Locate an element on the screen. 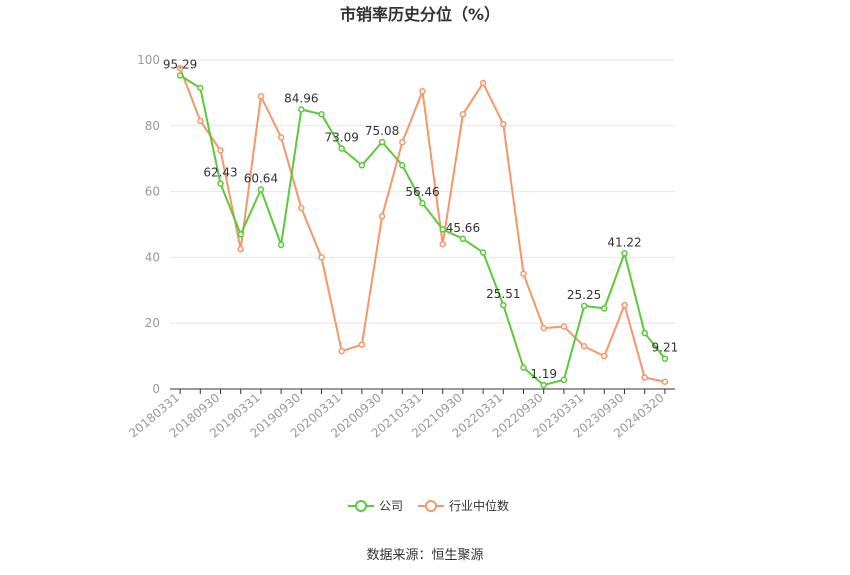 This screenshot has height=575, width=850. chart-title: 市销率历史分位（%） is located at coordinates (420, 14).